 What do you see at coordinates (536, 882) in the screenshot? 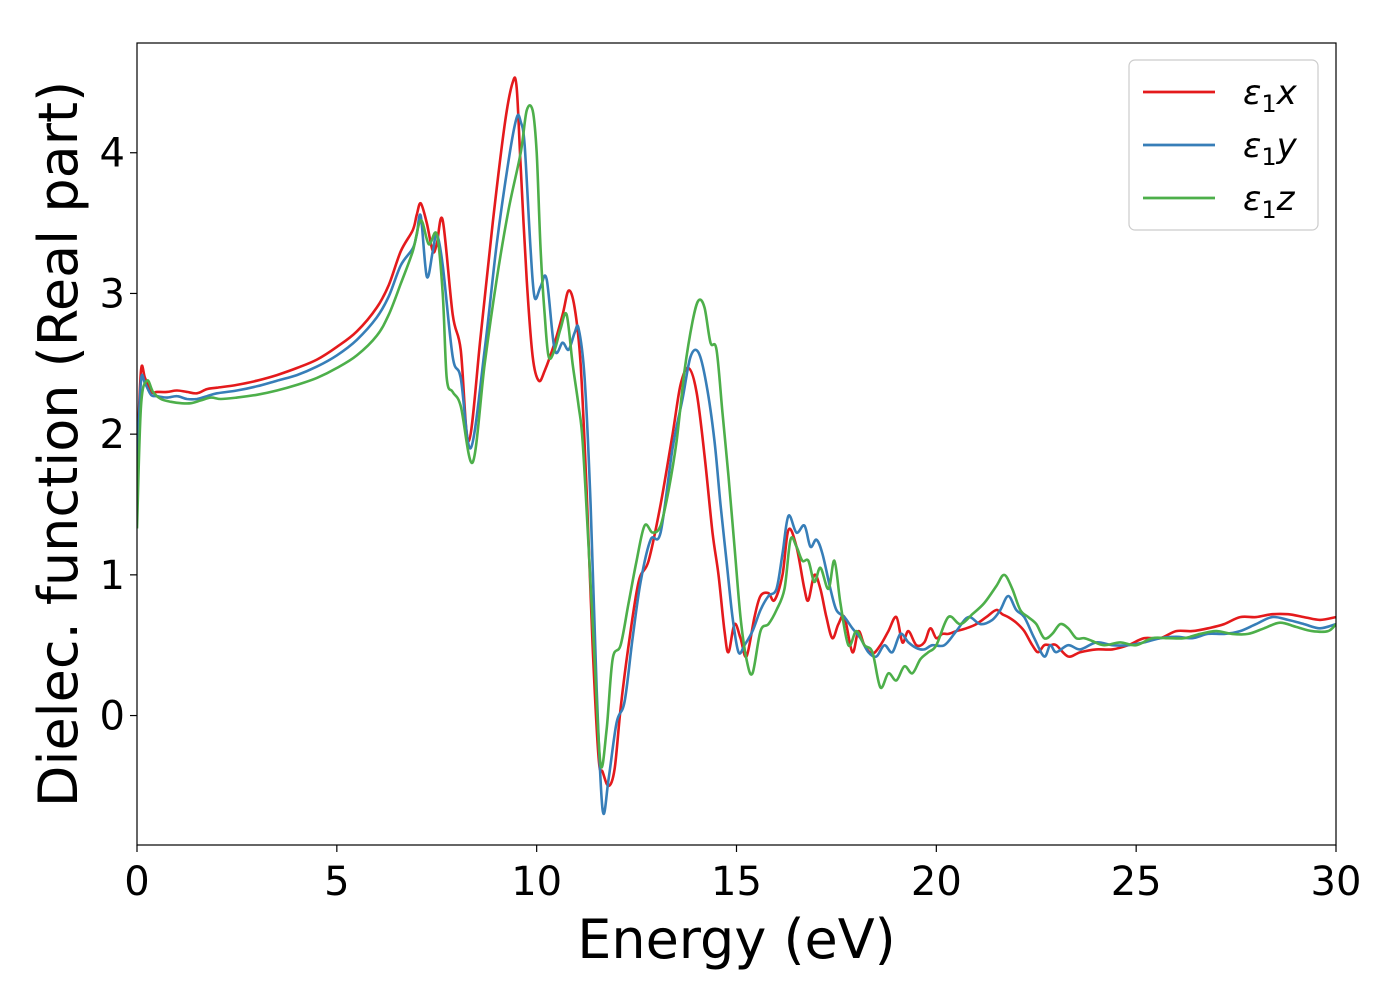
I see `x-tick-label: 10` at bounding box center [536, 882].